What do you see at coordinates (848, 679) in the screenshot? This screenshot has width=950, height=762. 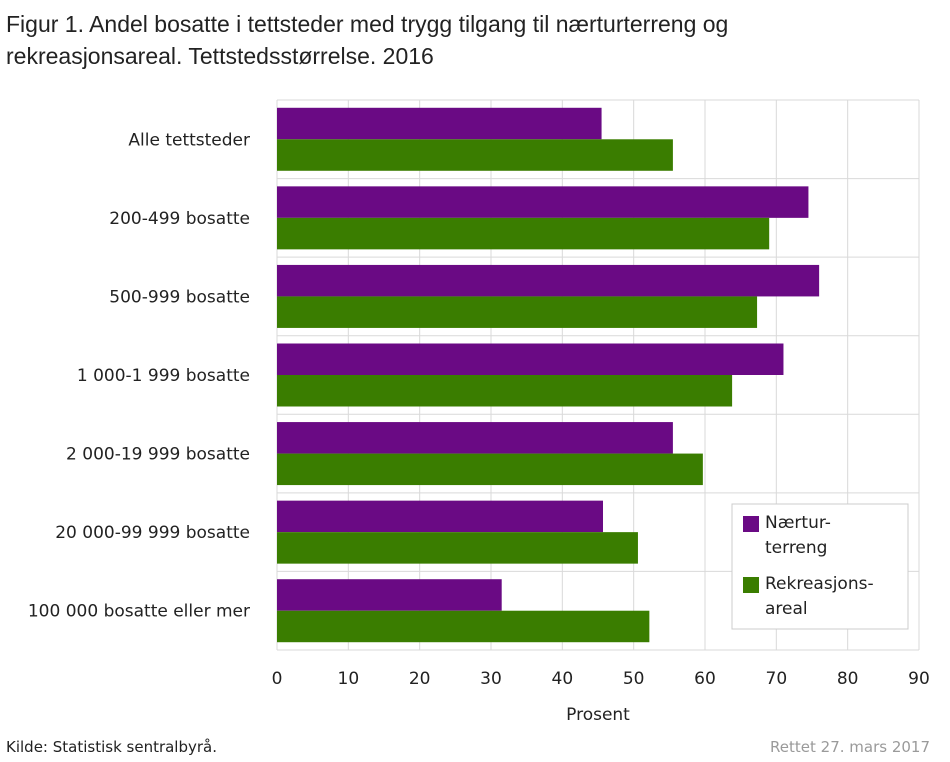 I see `x-tick-label: 80` at bounding box center [848, 679].